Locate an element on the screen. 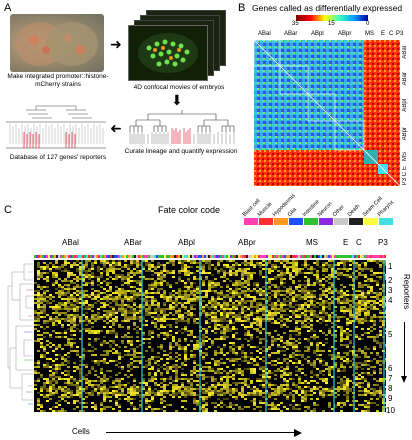  b-col-label: MS is located at coordinates (369, 34).